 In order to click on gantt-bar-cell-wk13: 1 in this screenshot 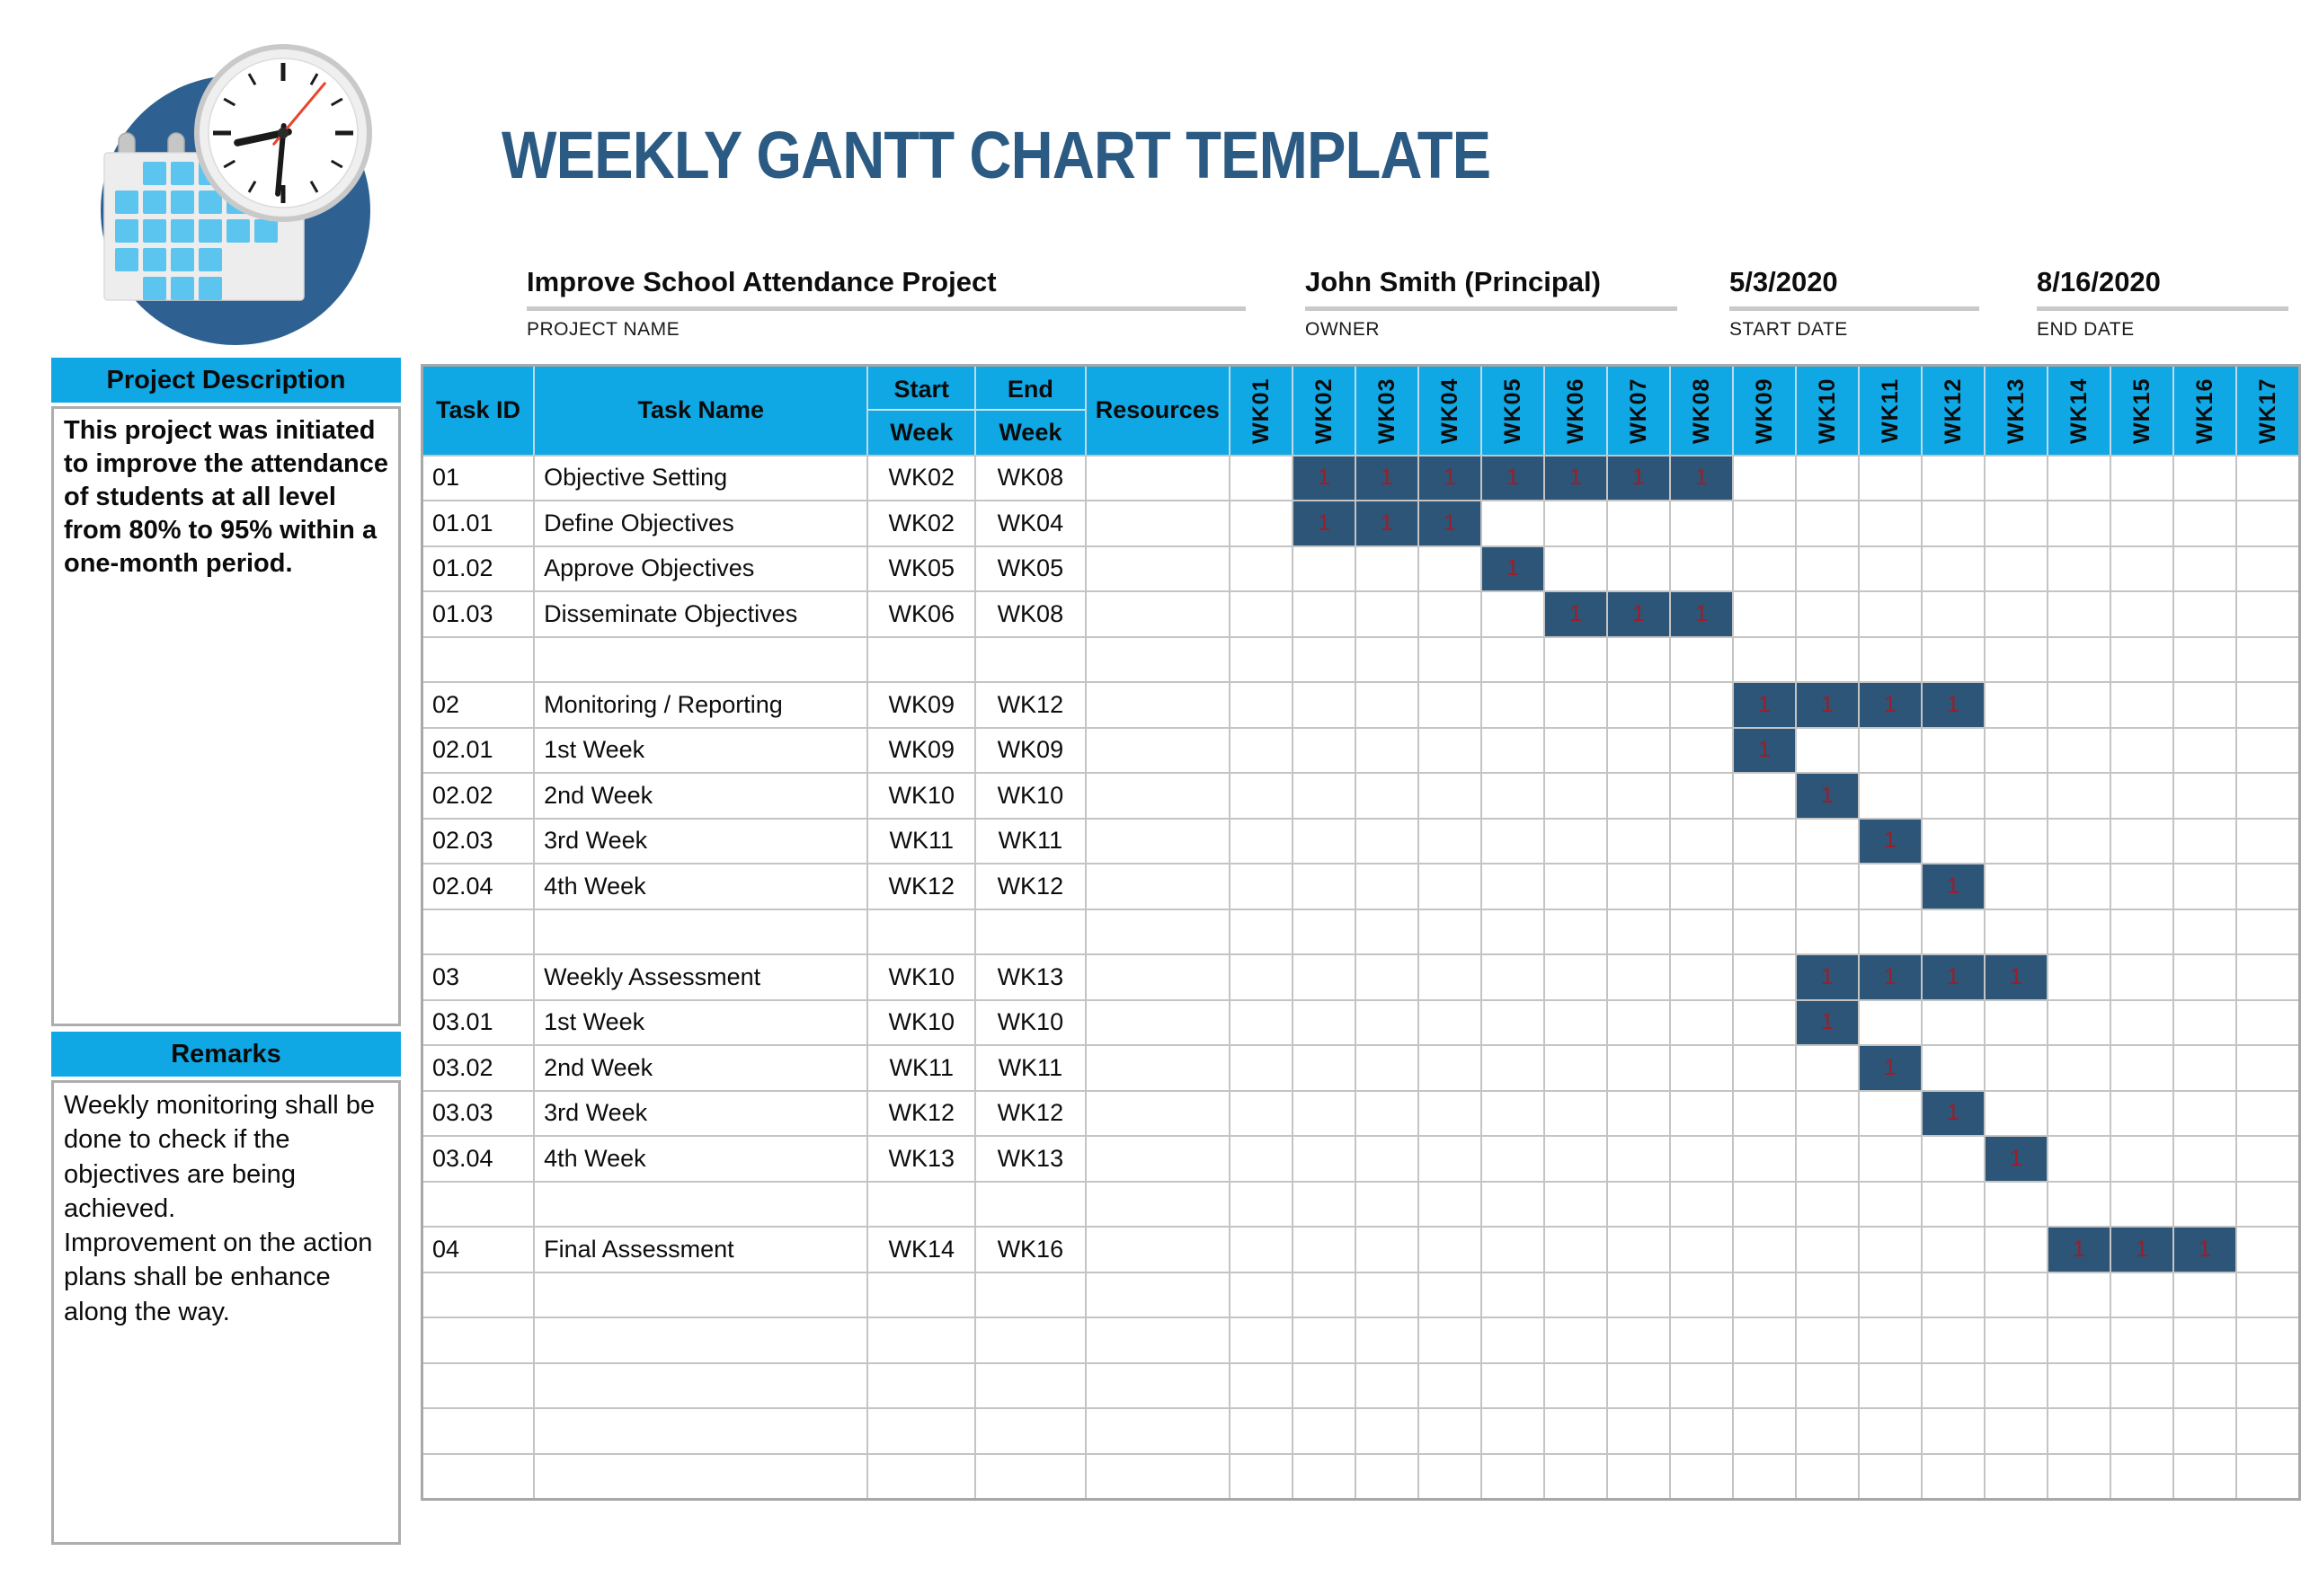, I will do `click(2015, 1159)`.